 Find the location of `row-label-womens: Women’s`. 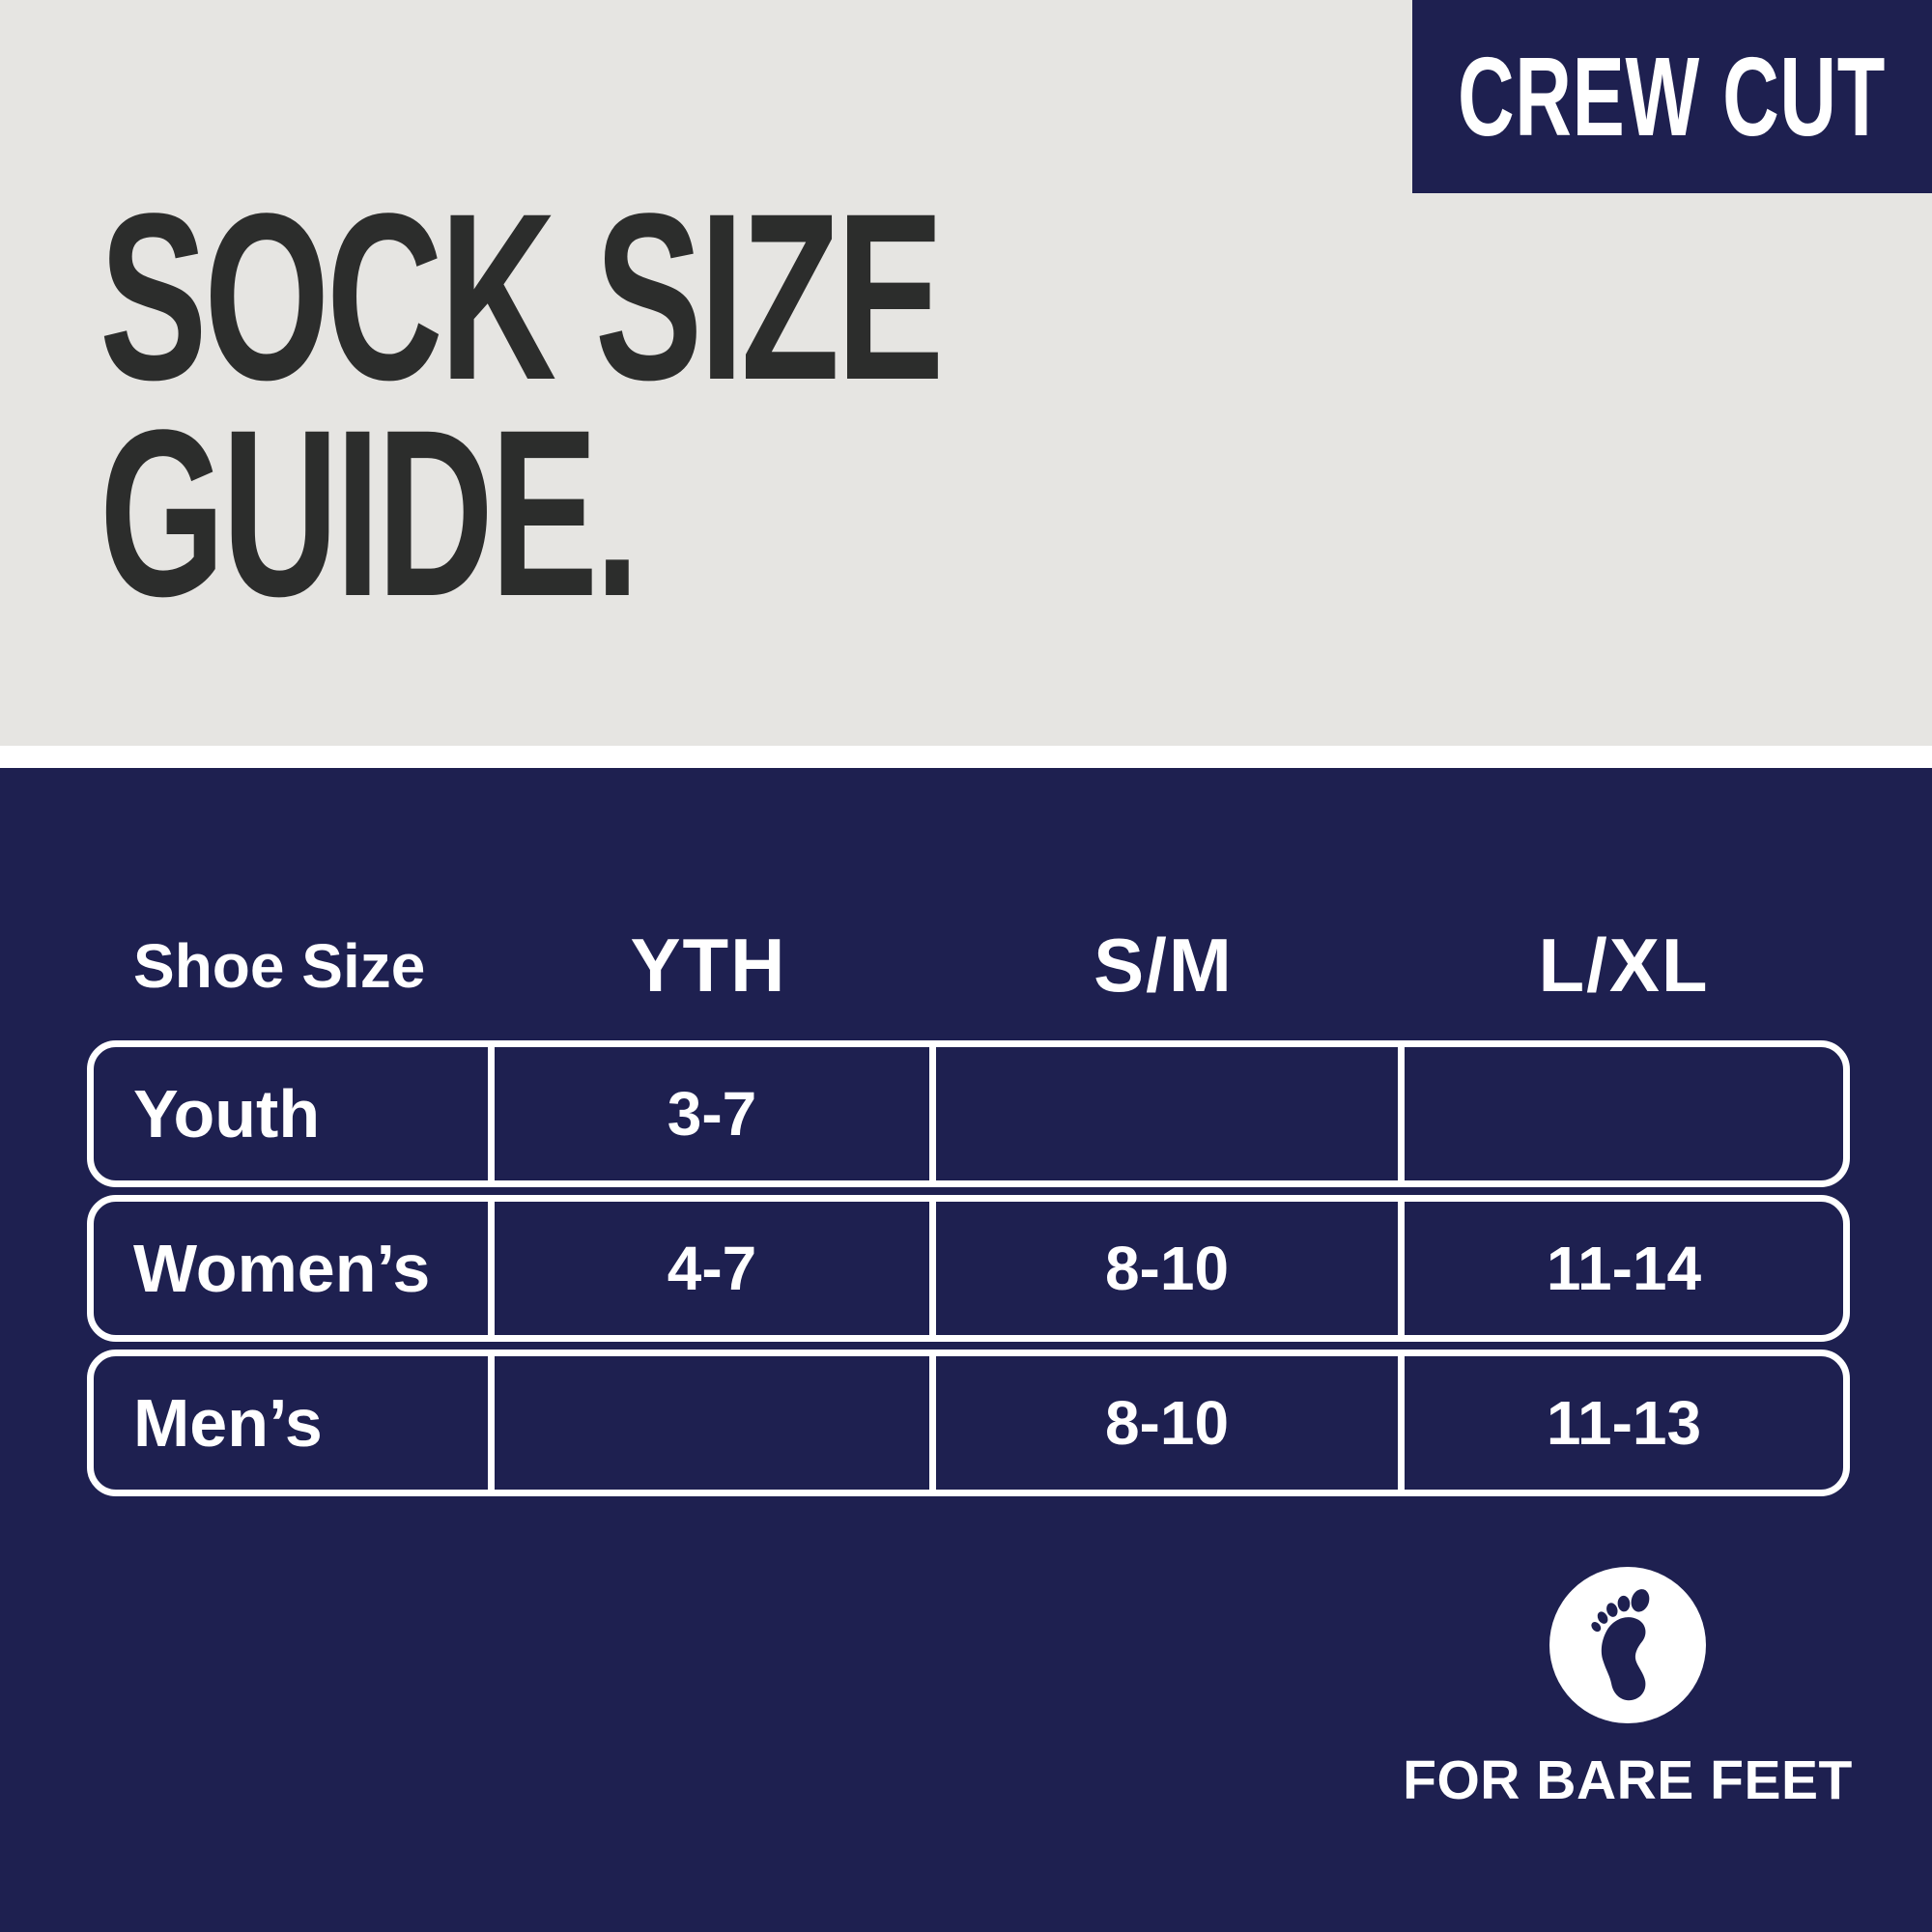

row-label-womens: Women’s is located at coordinates (282, 1268).